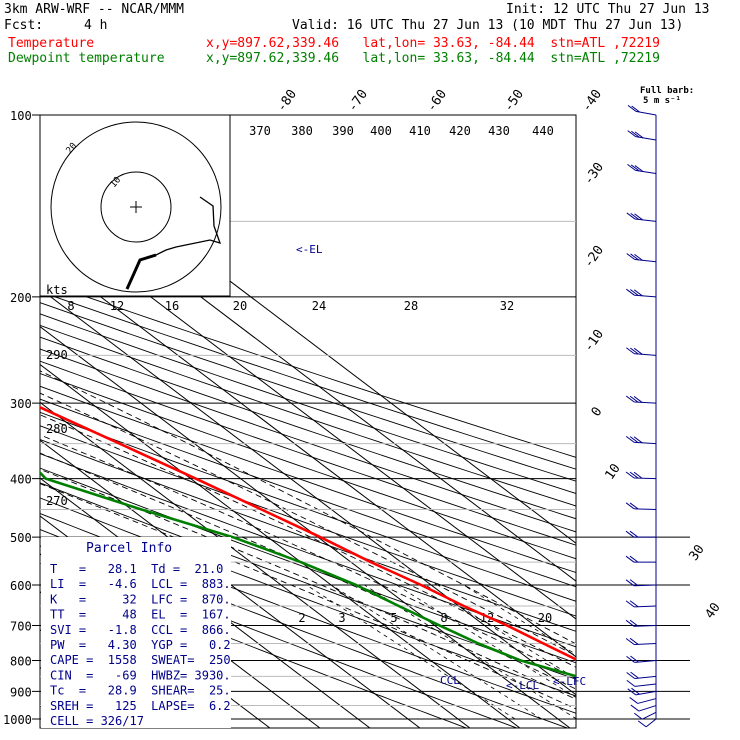 This screenshot has width=740, height=740. What do you see at coordinates (136, 632) in the screenshot?
I see `parcel-info-box` at bounding box center [136, 632].